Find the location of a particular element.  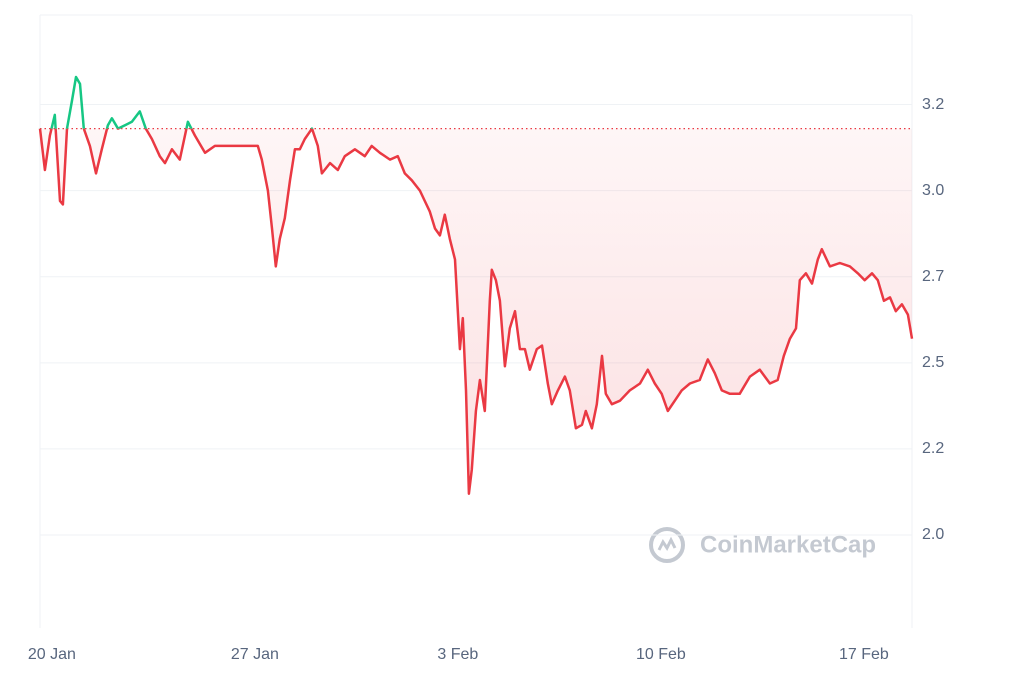

x-tick-label: 3 Feb is located at coordinates (457, 654).